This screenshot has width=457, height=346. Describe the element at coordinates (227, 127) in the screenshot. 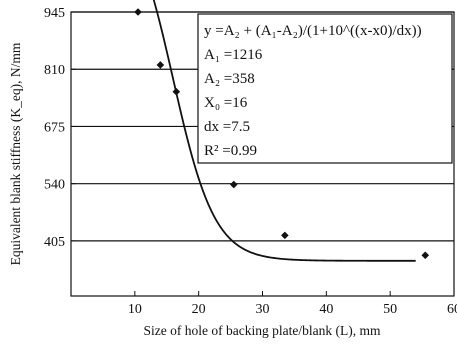

I see `equation-line-5: dx =7.5` at that location.